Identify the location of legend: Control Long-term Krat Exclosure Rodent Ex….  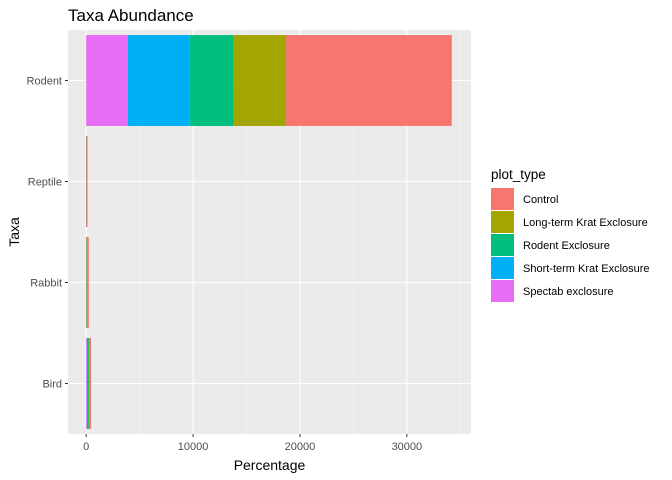
(570, 245).